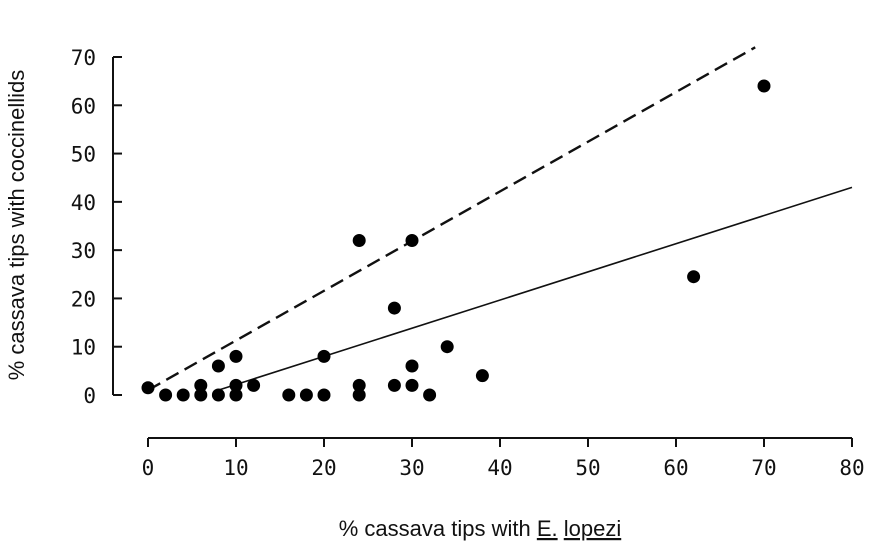 This screenshot has height=552, width=873. What do you see at coordinates (89, 396) in the screenshot?
I see `y-tick-label: 0` at bounding box center [89, 396].